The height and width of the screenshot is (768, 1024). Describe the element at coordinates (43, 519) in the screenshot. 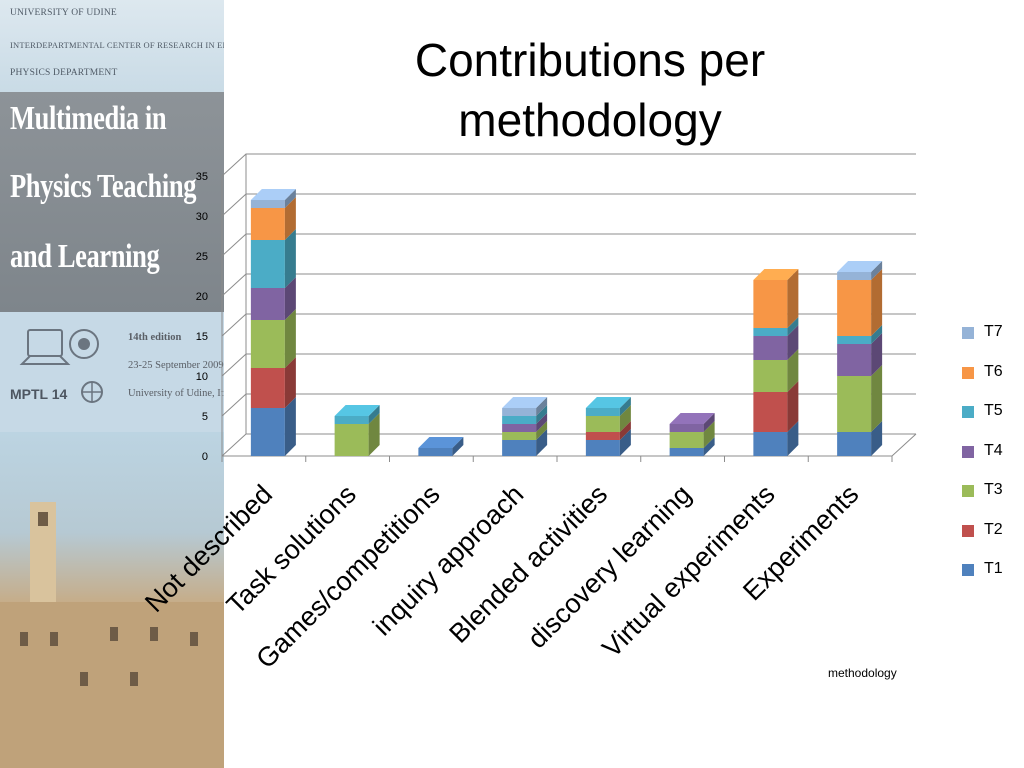

I see `tower-window` at that location.